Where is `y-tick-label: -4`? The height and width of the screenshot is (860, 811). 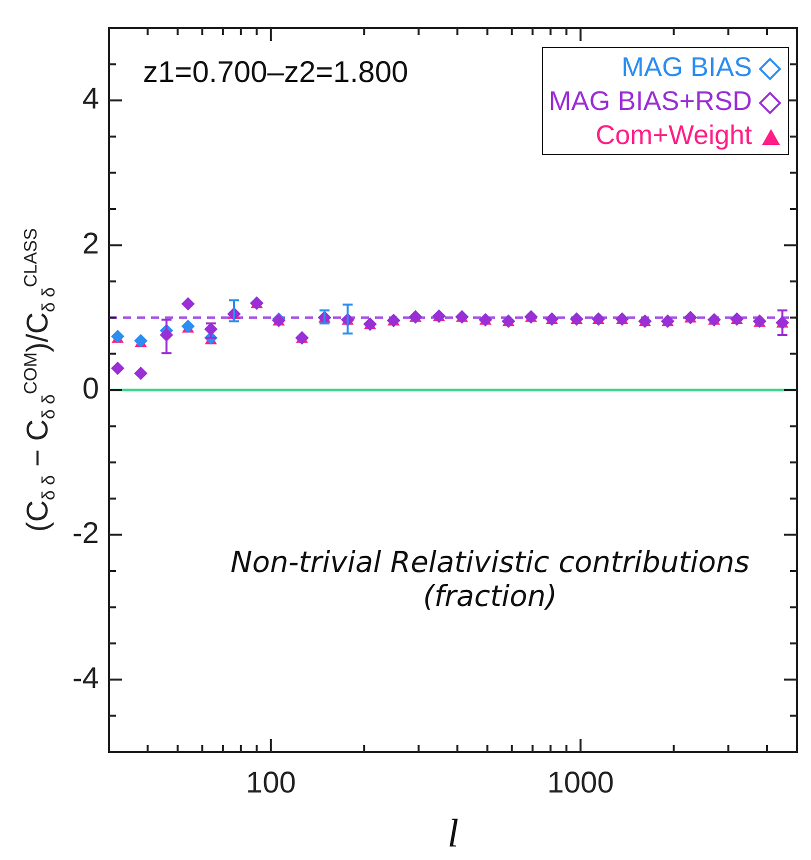 y-tick-label: -4 is located at coordinates (85, 678).